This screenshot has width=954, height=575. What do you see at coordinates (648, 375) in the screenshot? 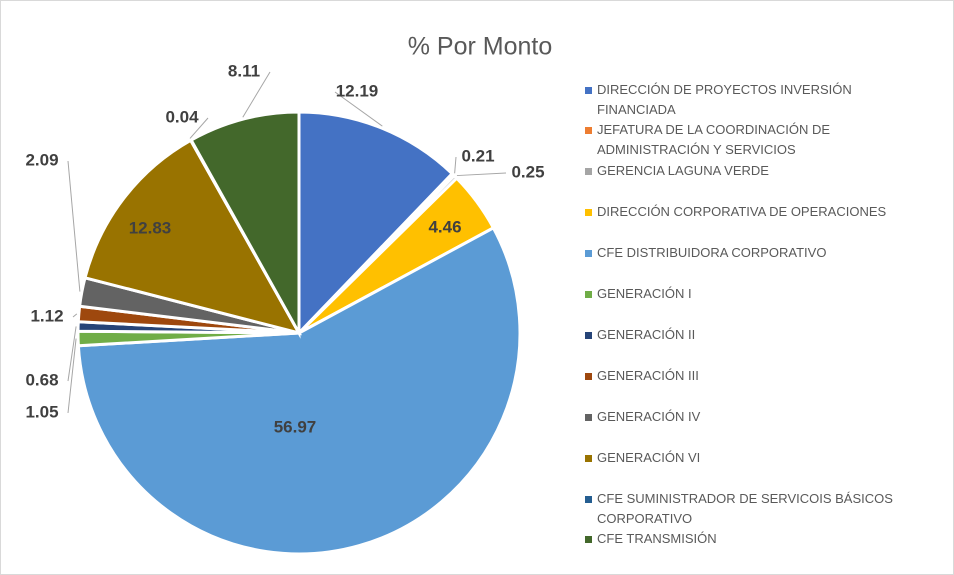
I see `legend-label: GENERACIÓN III` at bounding box center [648, 375].